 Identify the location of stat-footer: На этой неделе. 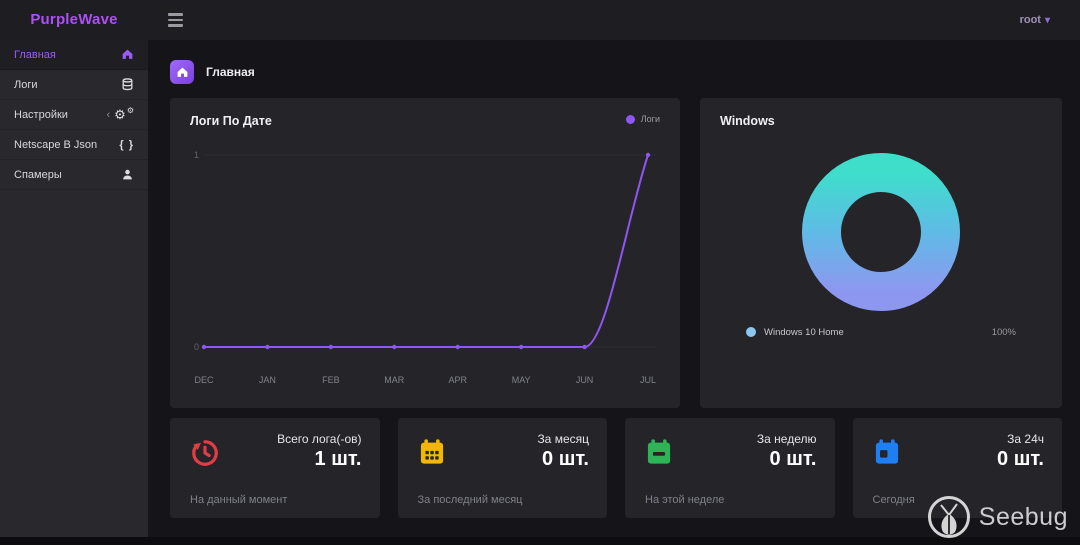
(685, 500).